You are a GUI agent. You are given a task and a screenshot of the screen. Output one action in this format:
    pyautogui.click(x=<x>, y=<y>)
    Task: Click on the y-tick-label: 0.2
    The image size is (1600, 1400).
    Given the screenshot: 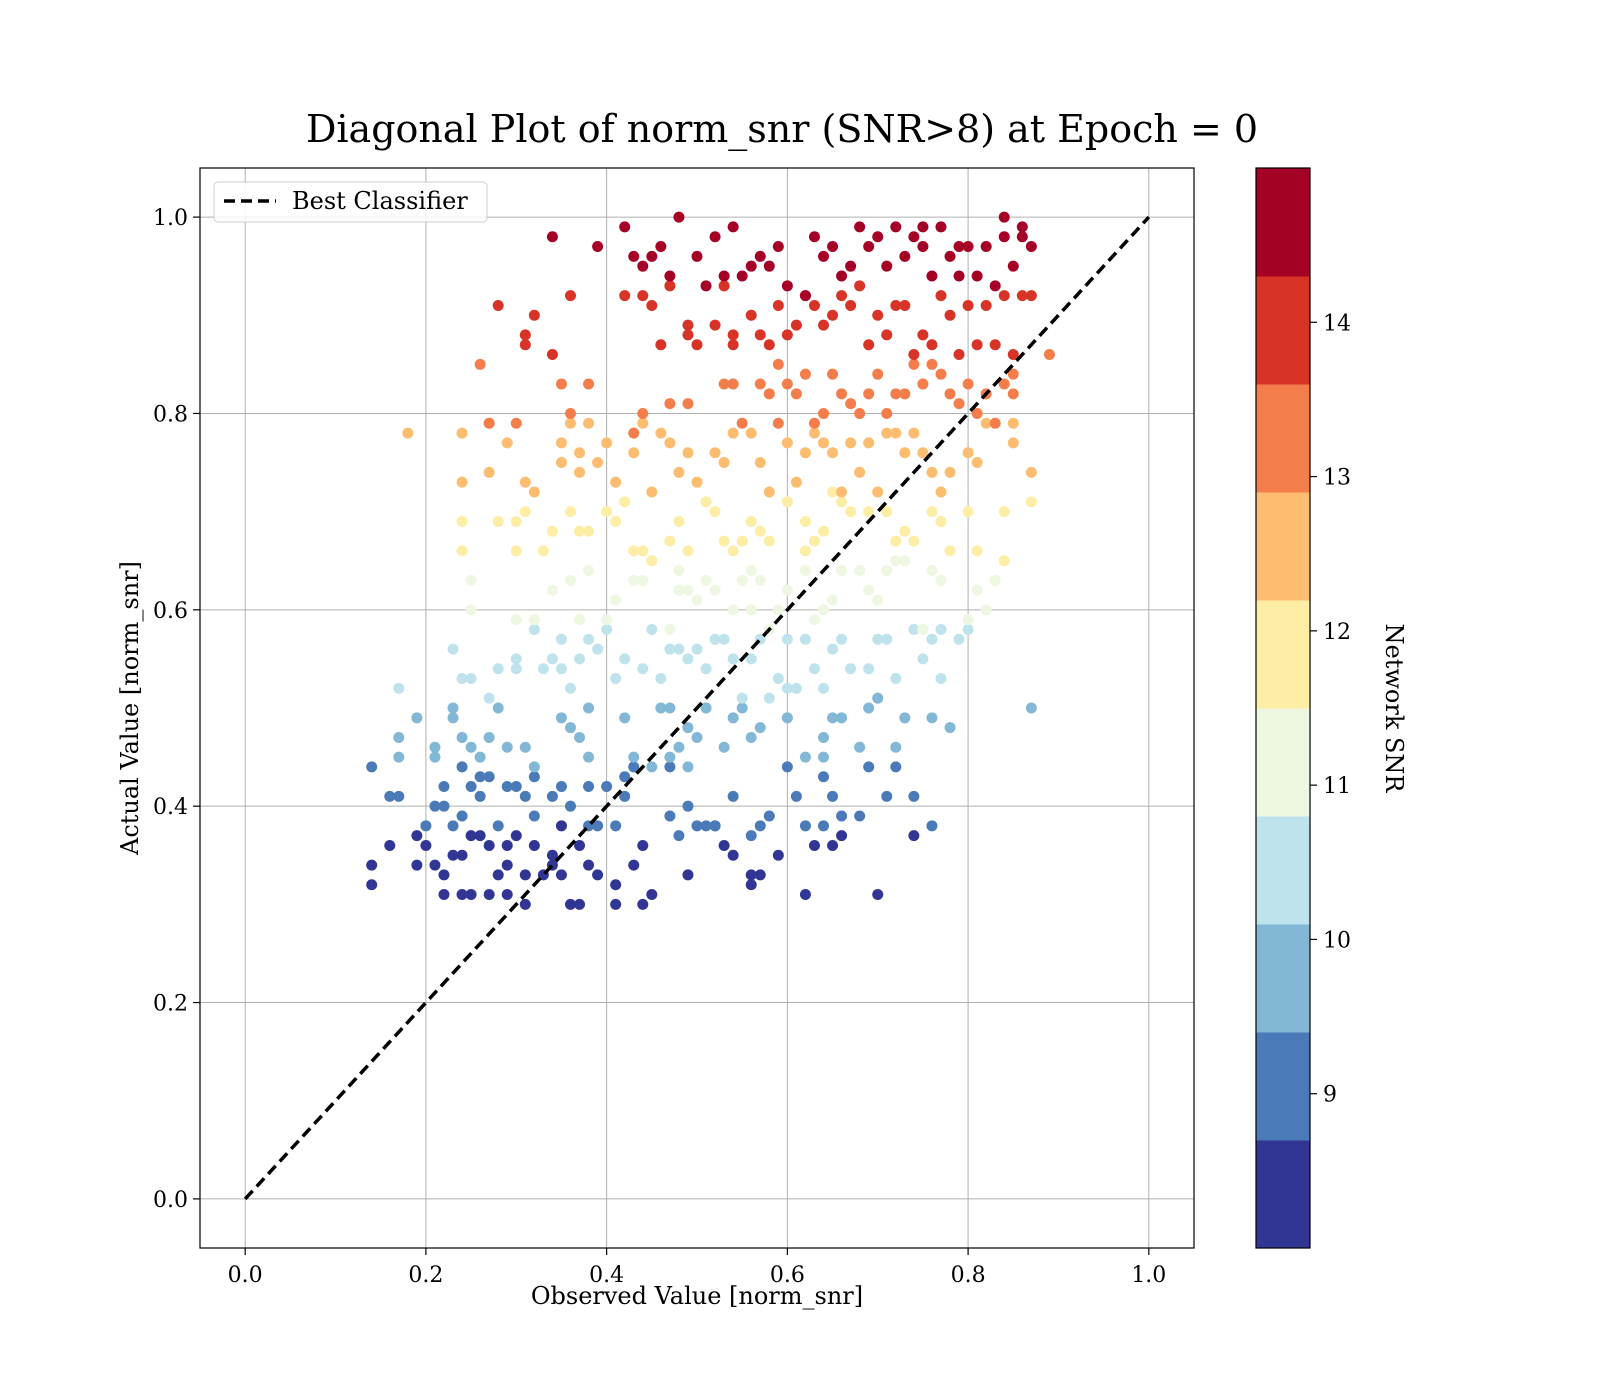 What is the action you would take?
    pyautogui.click(x=170, y=1004)
    